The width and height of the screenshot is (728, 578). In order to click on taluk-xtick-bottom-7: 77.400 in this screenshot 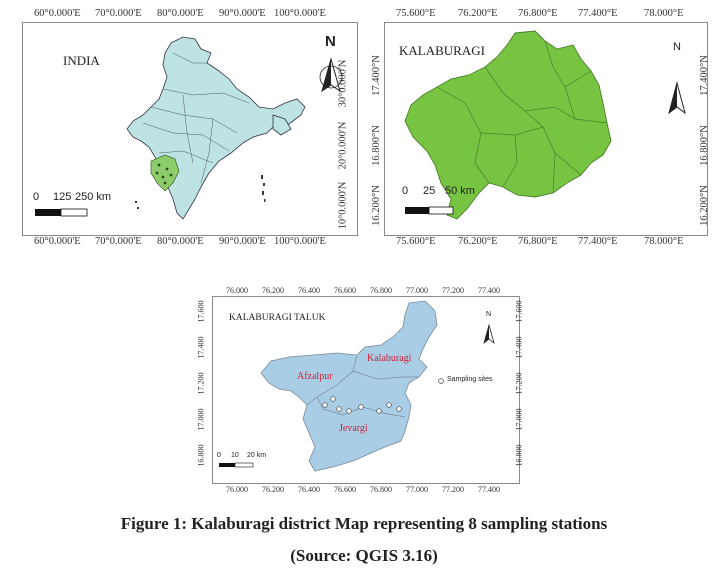, I will do `click(489, 489)`.